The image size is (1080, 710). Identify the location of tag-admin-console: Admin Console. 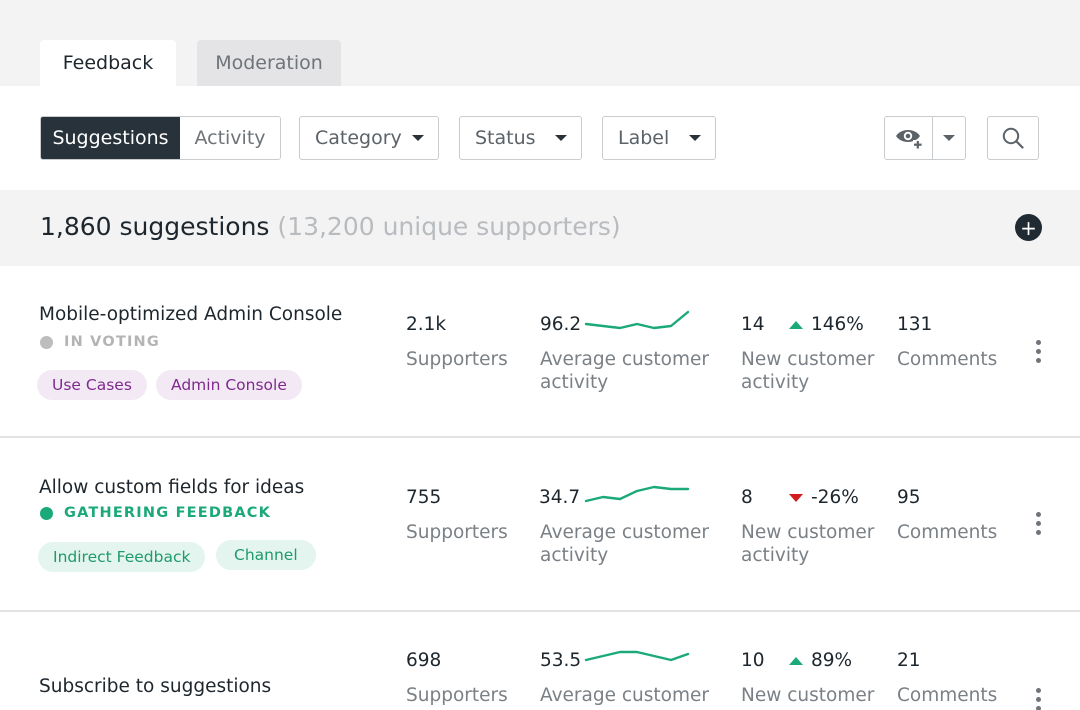
(229, 385).